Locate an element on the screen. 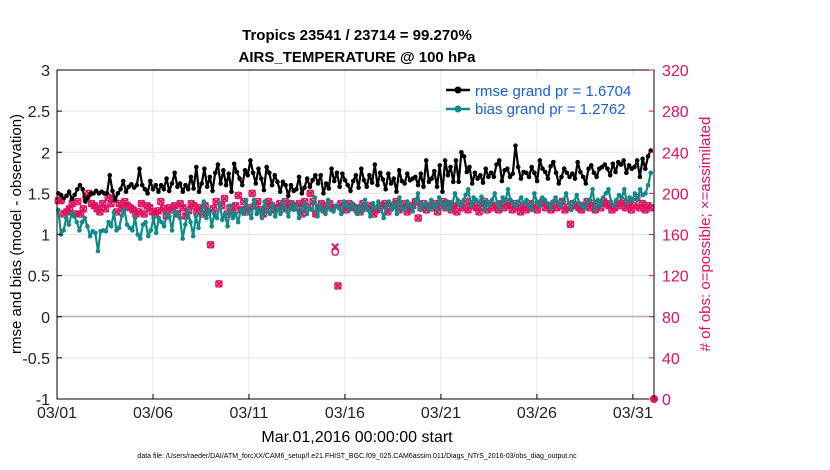  left-axis-ticks: -1 -0.5 0 0.5 1 1.5 2 2.5 3 is located at coordinates (42, 236).